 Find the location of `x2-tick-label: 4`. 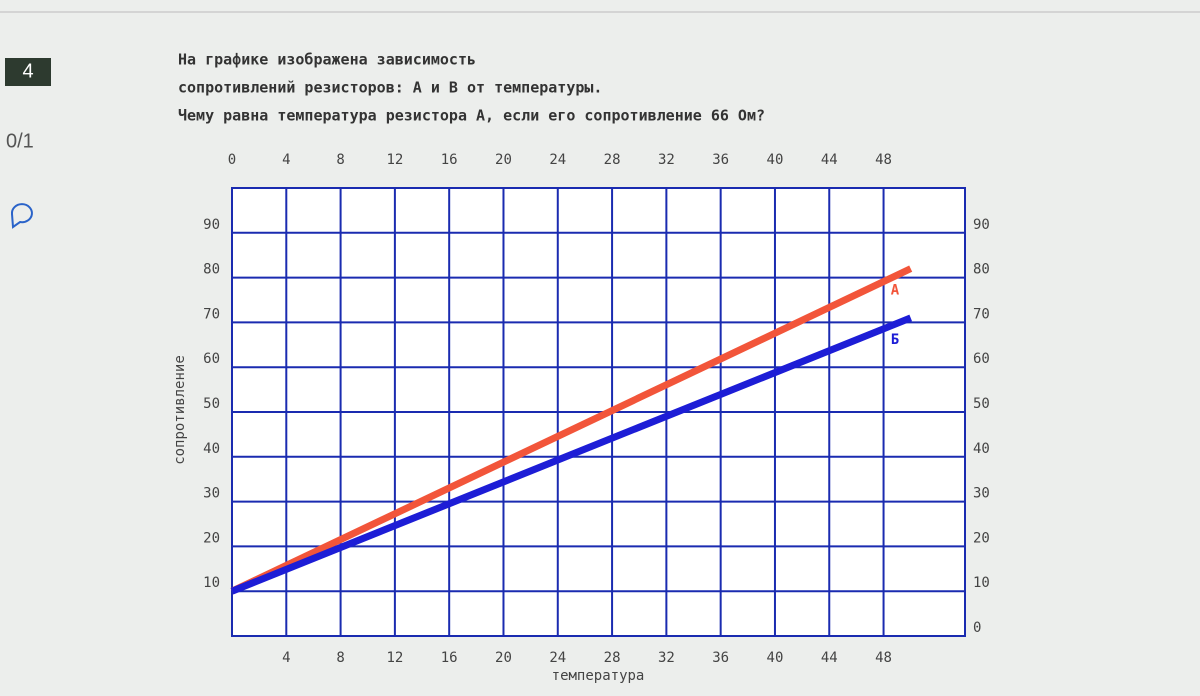

x2-tick-label: 4 is located at coordinates (286, 160).